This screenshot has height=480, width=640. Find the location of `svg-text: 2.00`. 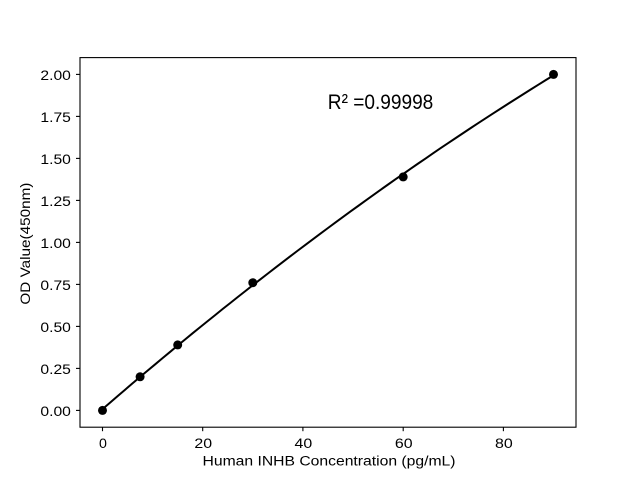

svg-text: 2.00 is located at coordinates (55, 76).